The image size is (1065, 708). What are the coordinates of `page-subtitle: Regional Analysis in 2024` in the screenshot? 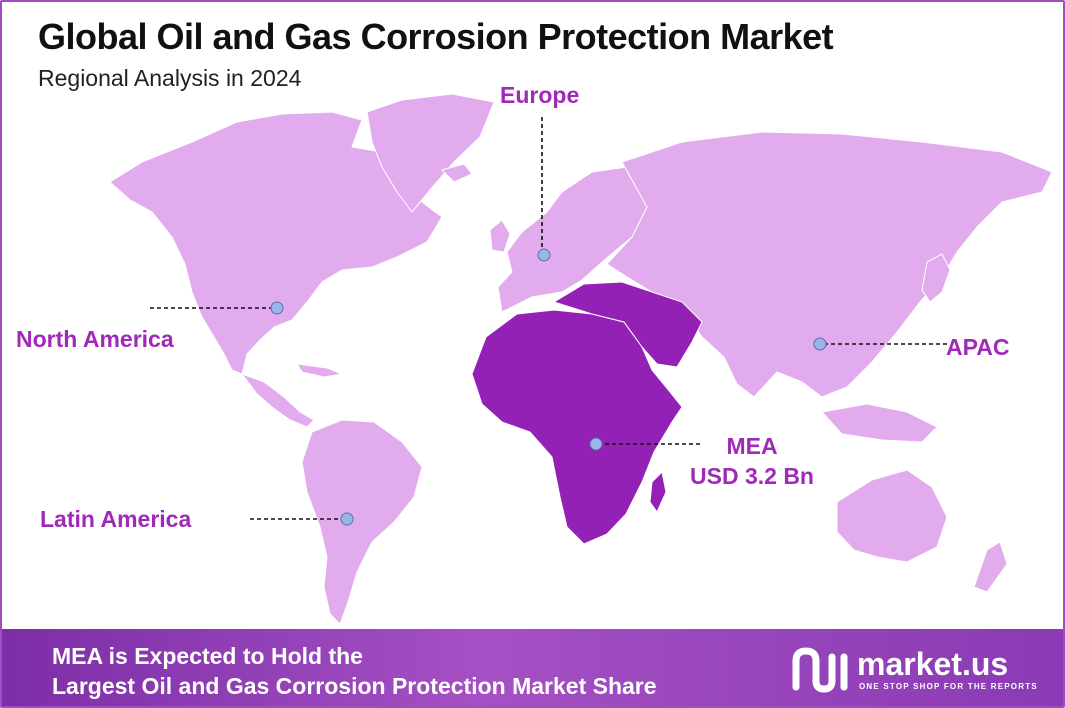 It's located at (170, 78).